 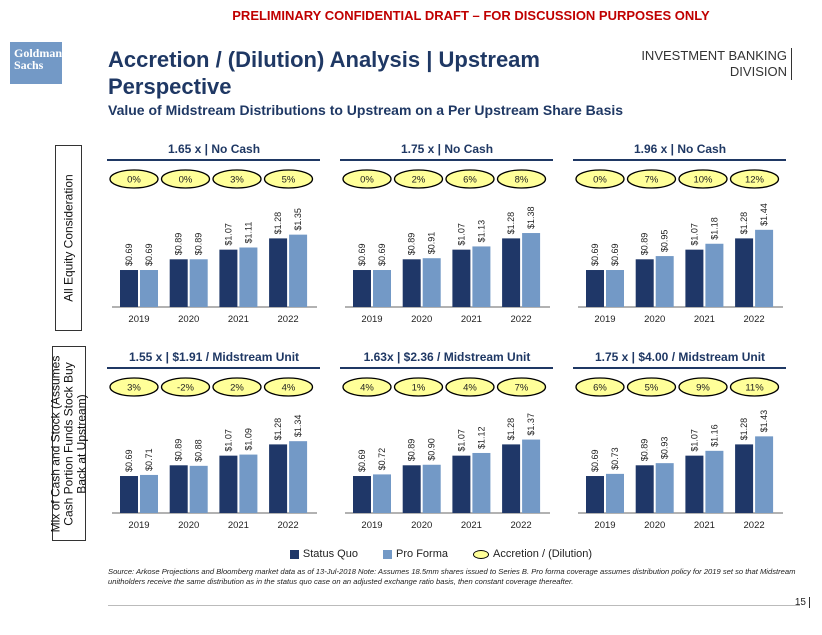 I want to click on goldman-sachs-logo: Goldman Sachs, so click(x=36, y=63).